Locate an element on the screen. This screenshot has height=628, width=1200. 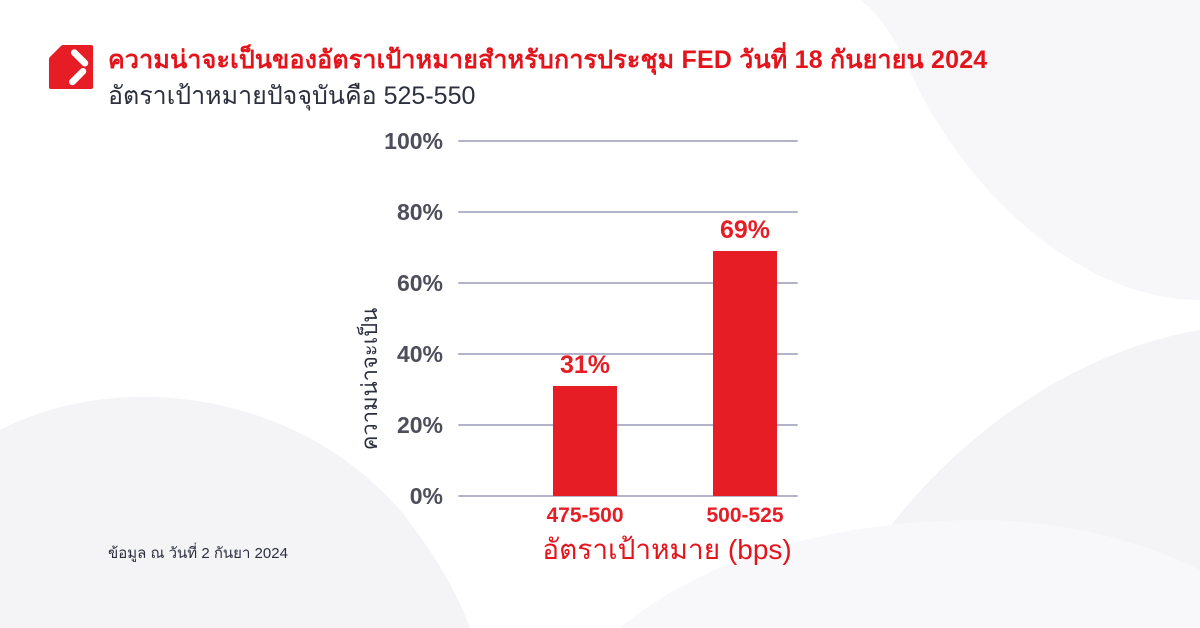
brand-logo-icon is located at coordinates (71, 67).